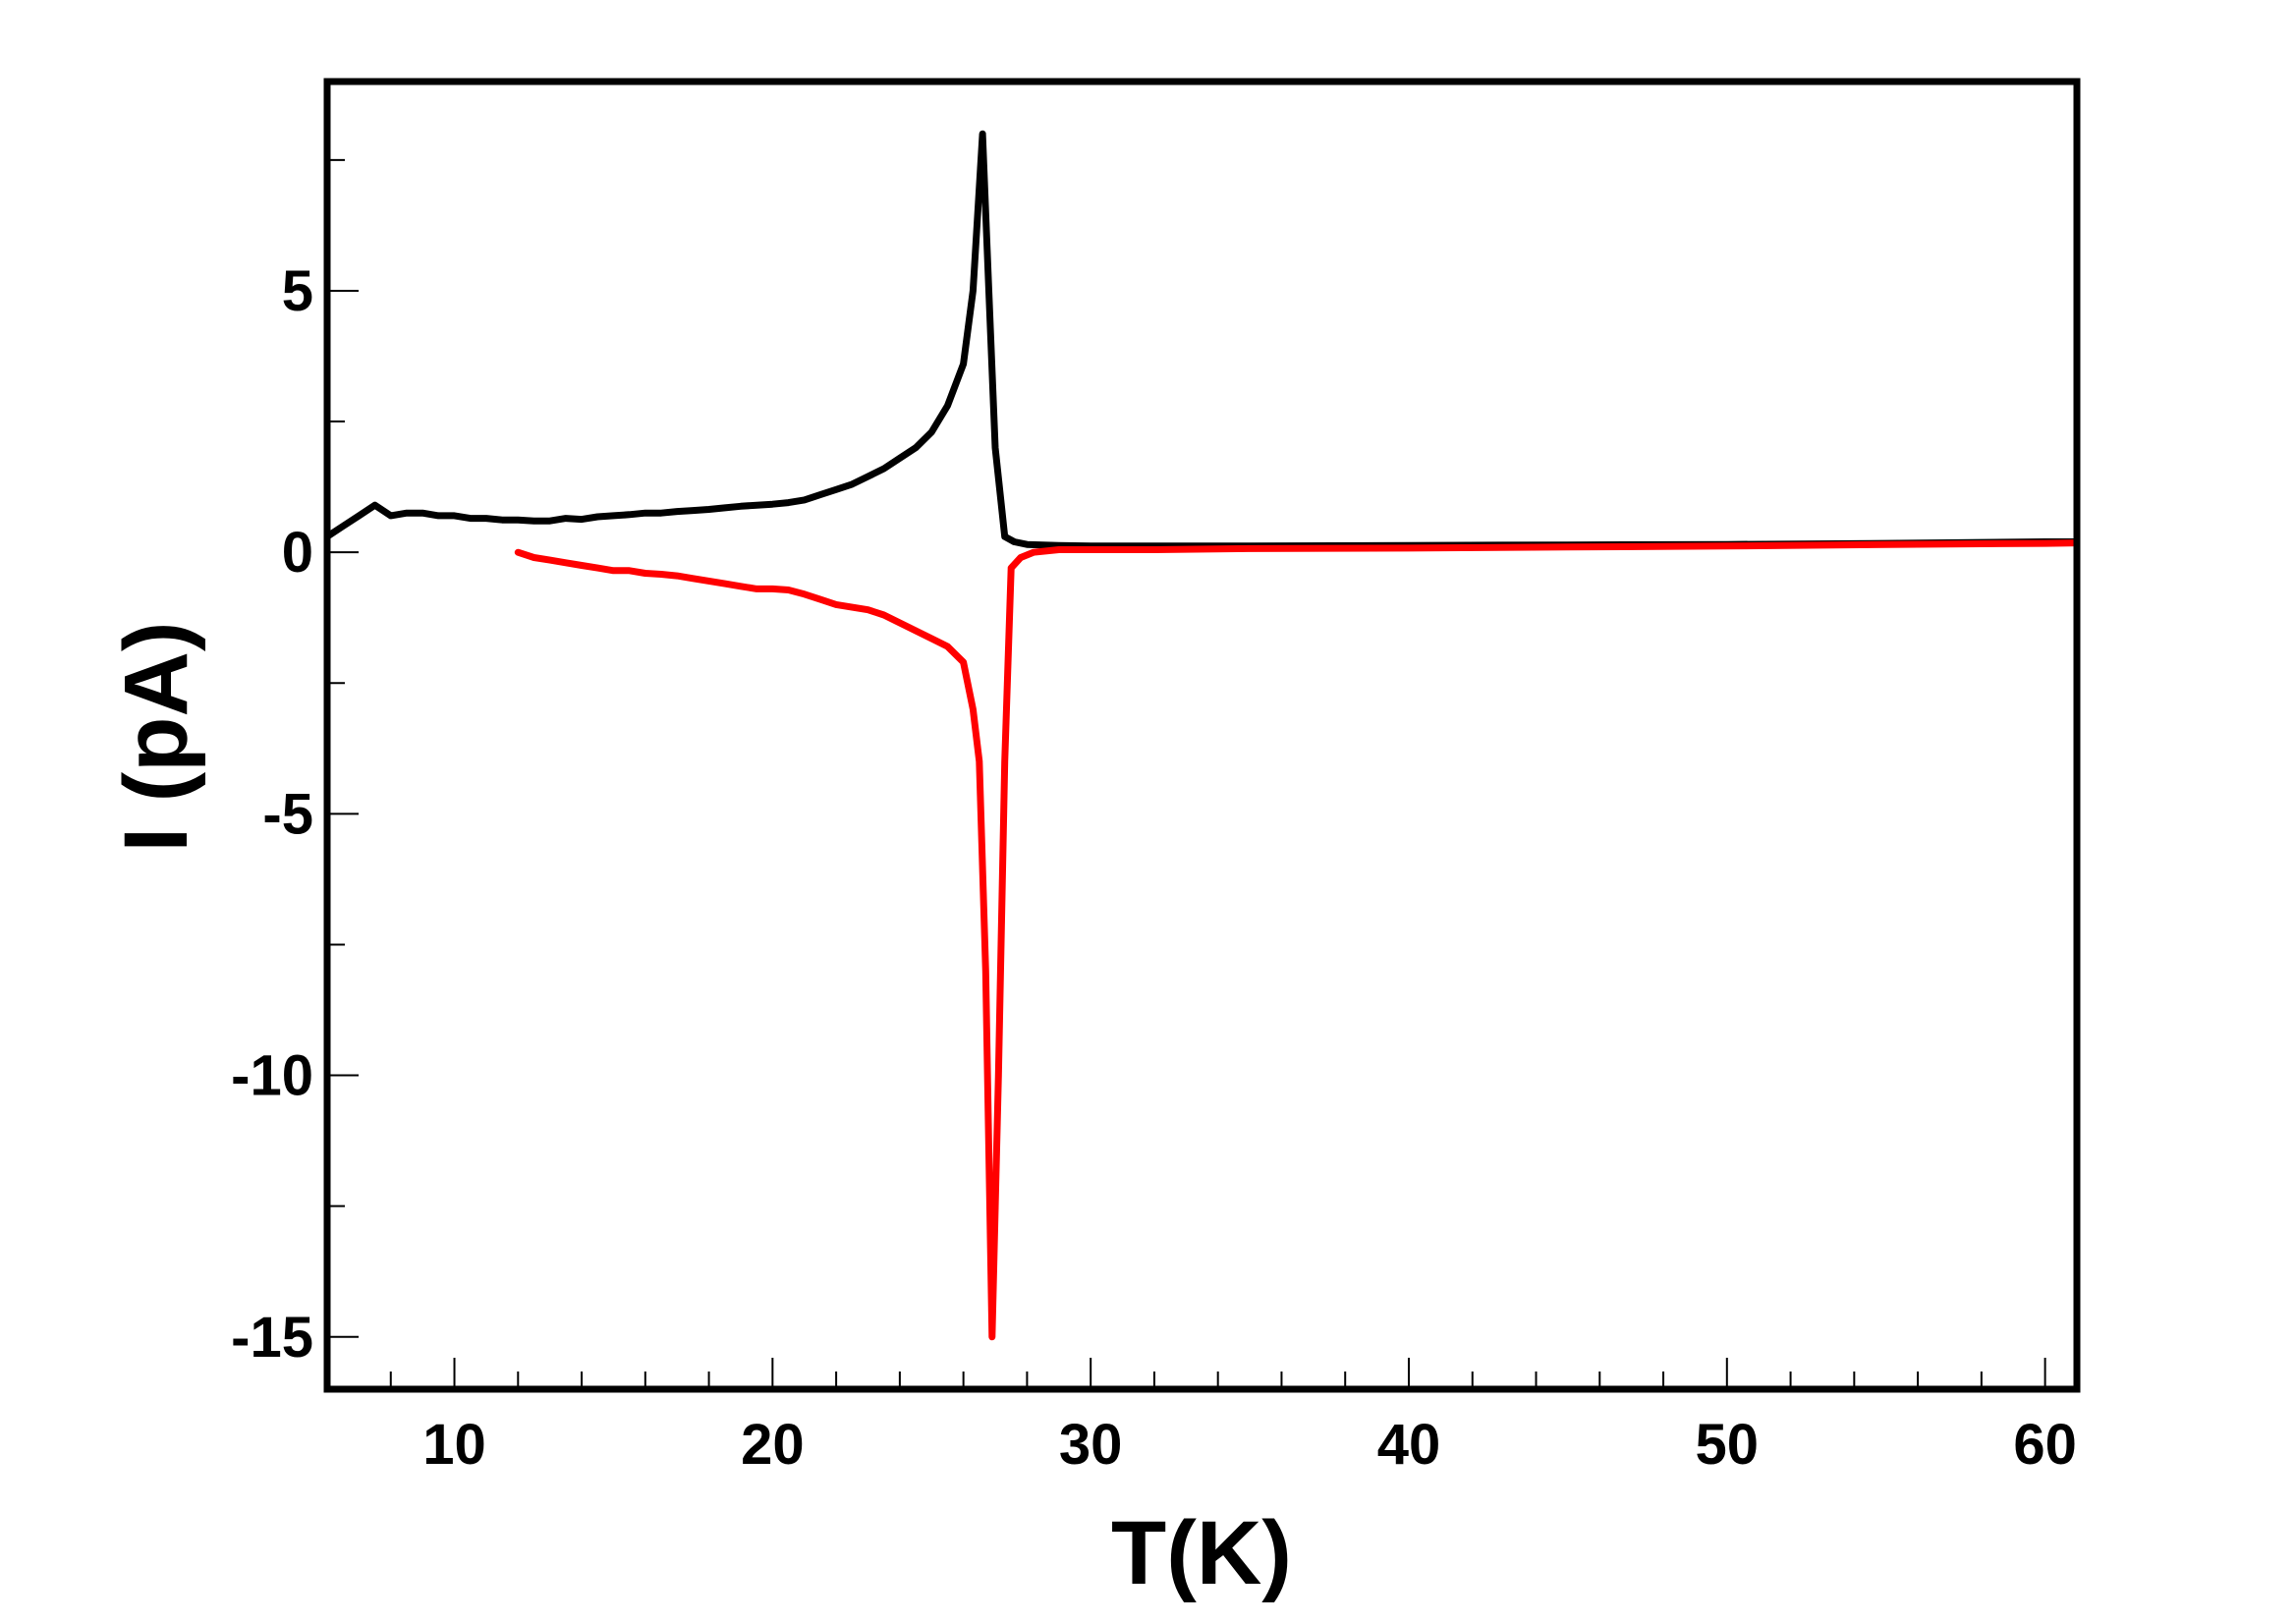  Describe the element at coordinates (272, 1338) in the screenshot. I see `y-tick-label: -15` at that location.